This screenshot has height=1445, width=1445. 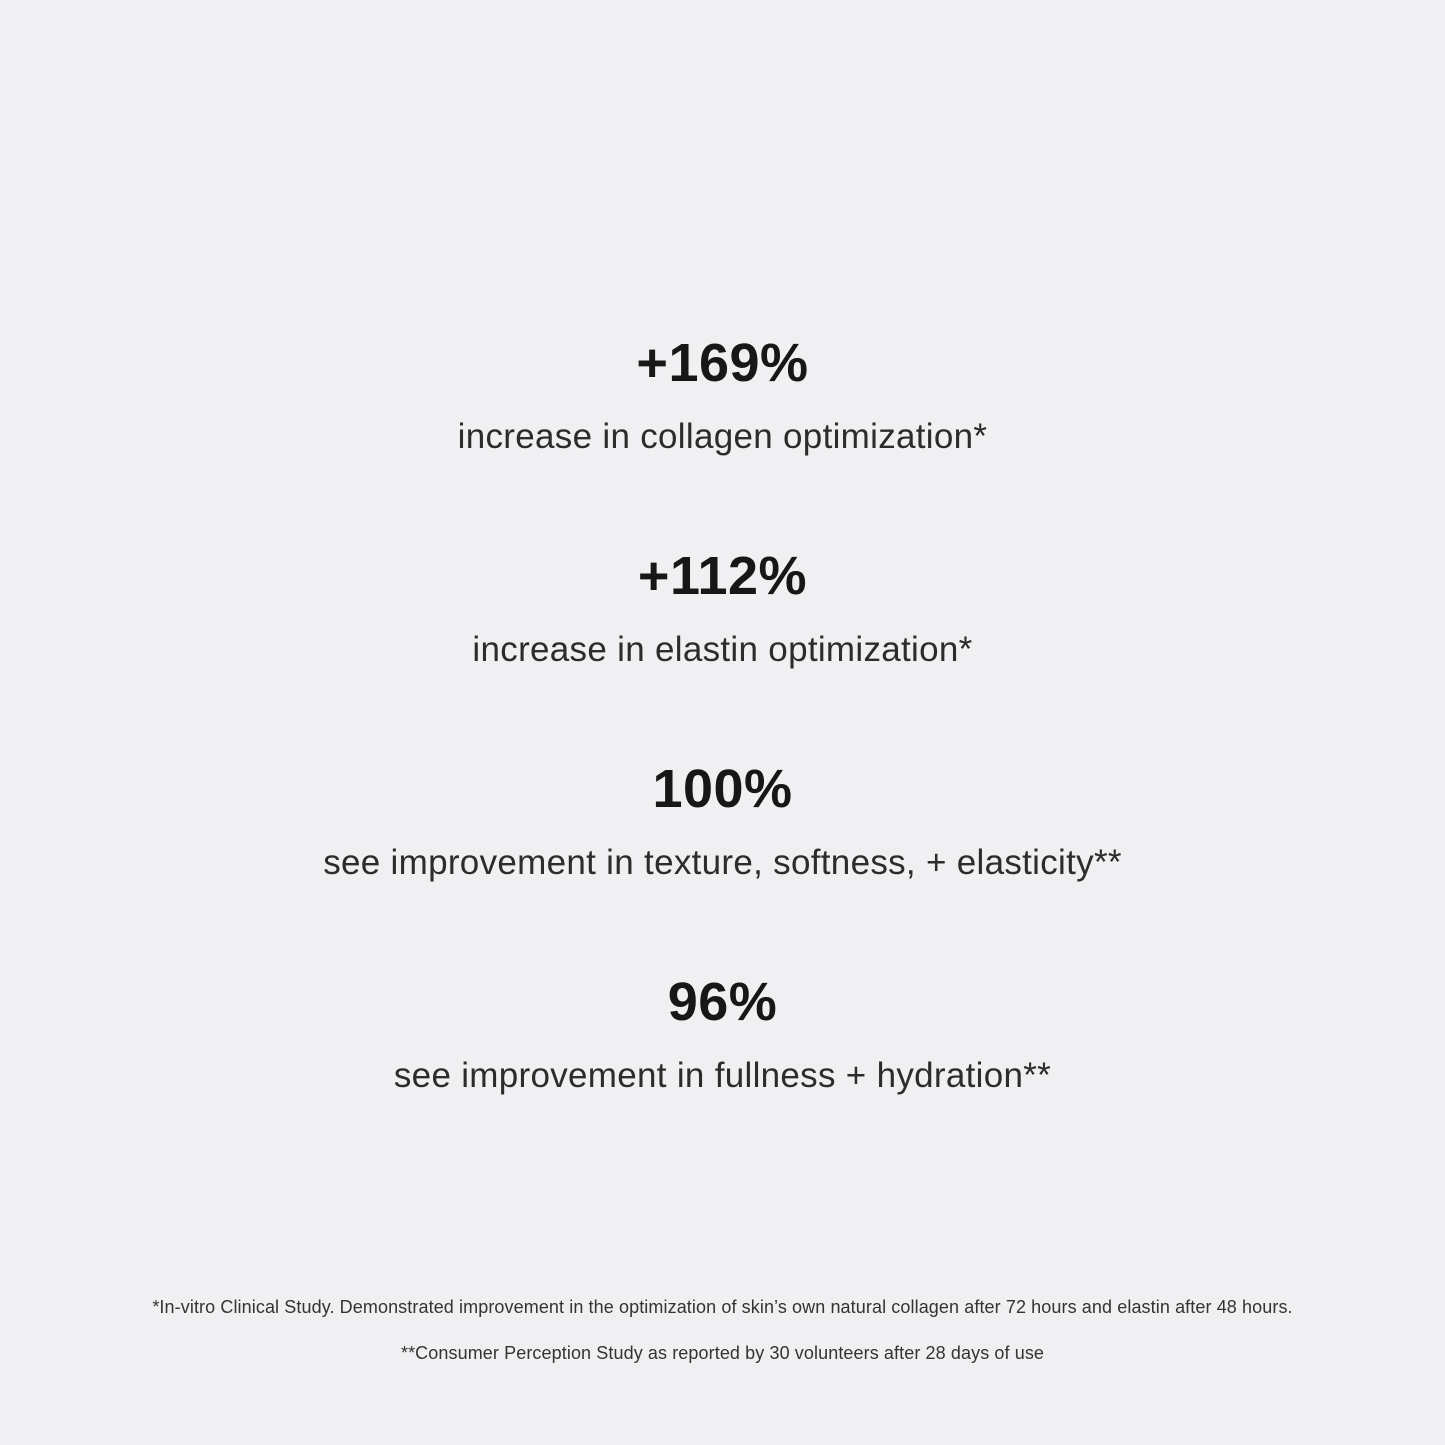 I want to click on stat-collagen-label: increase in collagen optimization*, so click(x=722, y=436).